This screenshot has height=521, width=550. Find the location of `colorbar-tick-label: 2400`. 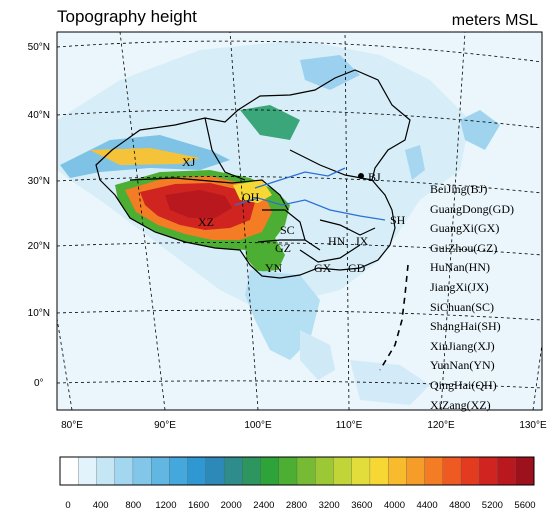

colorbar-tick-label: 2400 is located at coordinates (263, 505).